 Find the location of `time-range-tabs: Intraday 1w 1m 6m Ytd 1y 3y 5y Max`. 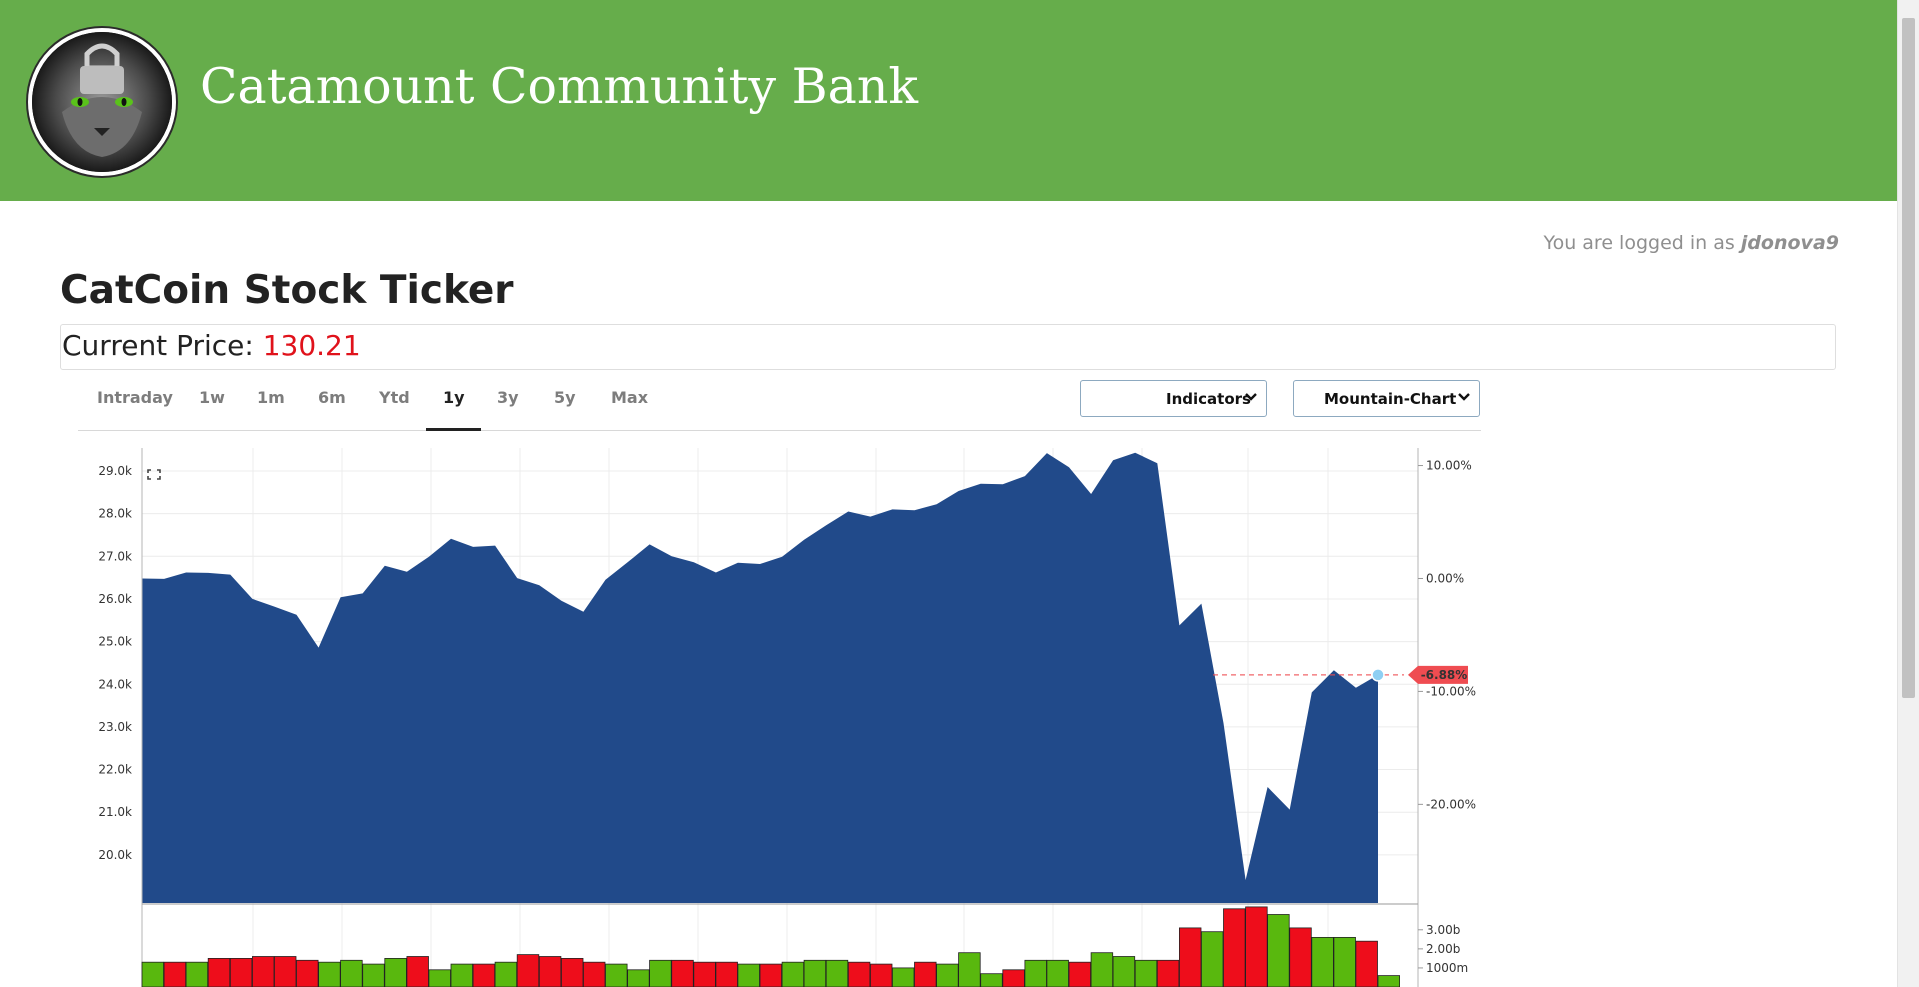

time-range-tabs: Intraday 1w 1m 6m Ytd 1y 3y 5y Max is located at coordinates (779, 400).